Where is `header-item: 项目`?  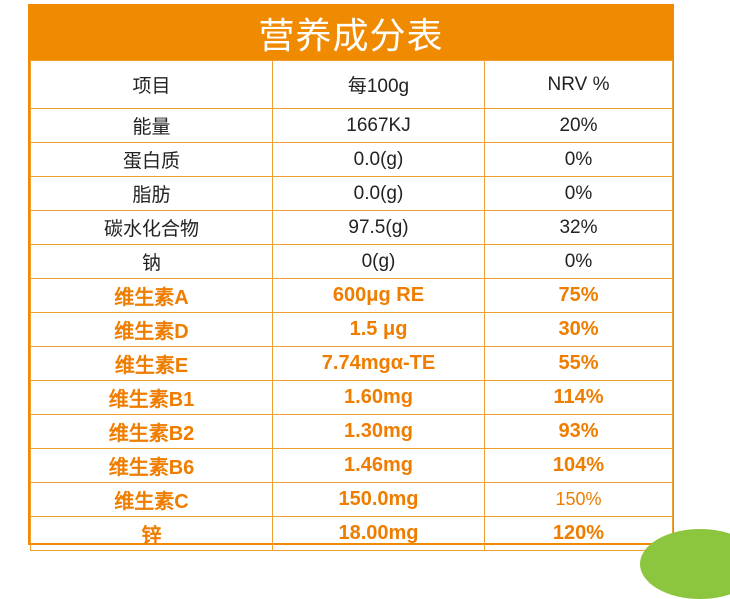
header-item: 项目 is located at coordinates (151, 84).